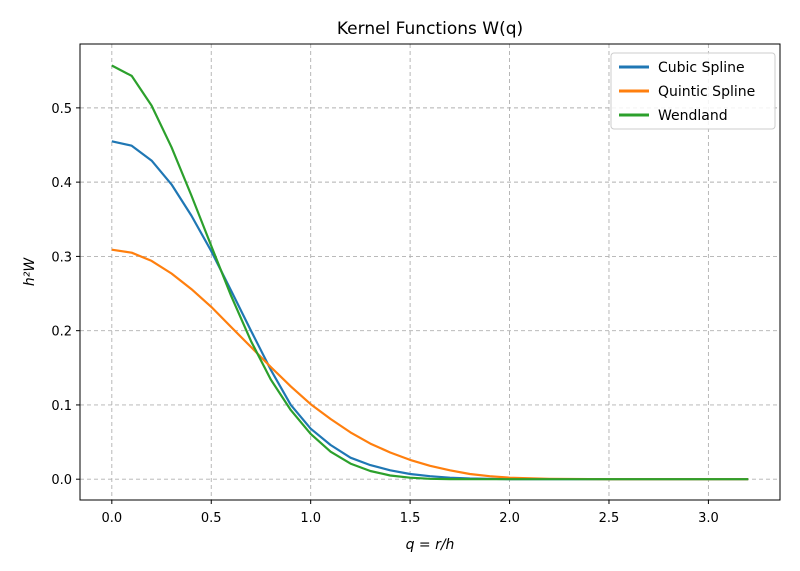 The image size is (800, 571). What do you see at coordinates (708, 518) in the screenshot?
I see `x-tick-label: 3.0` at bounding box center [708, 518].